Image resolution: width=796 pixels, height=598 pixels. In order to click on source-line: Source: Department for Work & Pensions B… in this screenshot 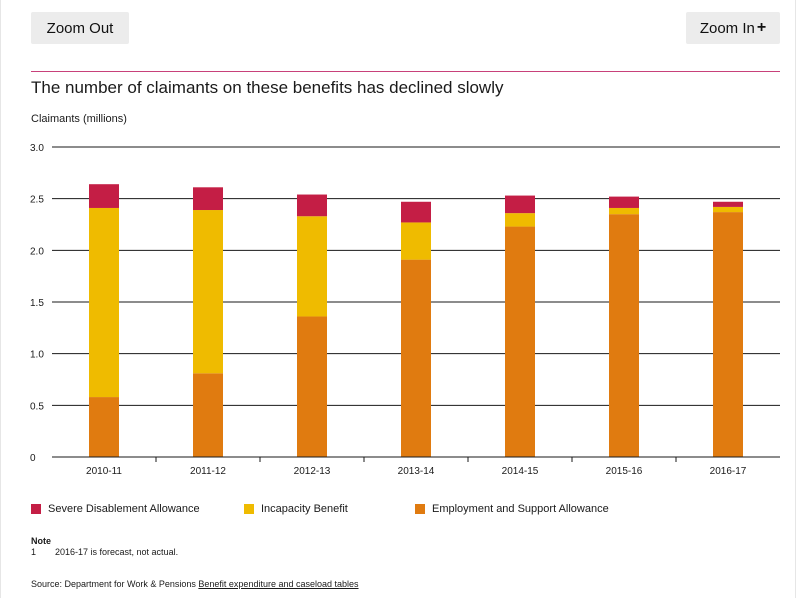, I will do `click(195, 584)`.